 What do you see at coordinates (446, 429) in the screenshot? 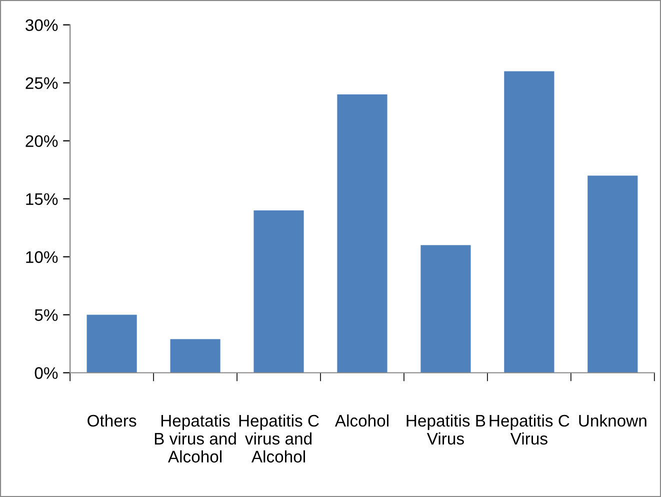
I see `x-tick-label: Hepatitis B Virus` at bounding box center [446, 429].